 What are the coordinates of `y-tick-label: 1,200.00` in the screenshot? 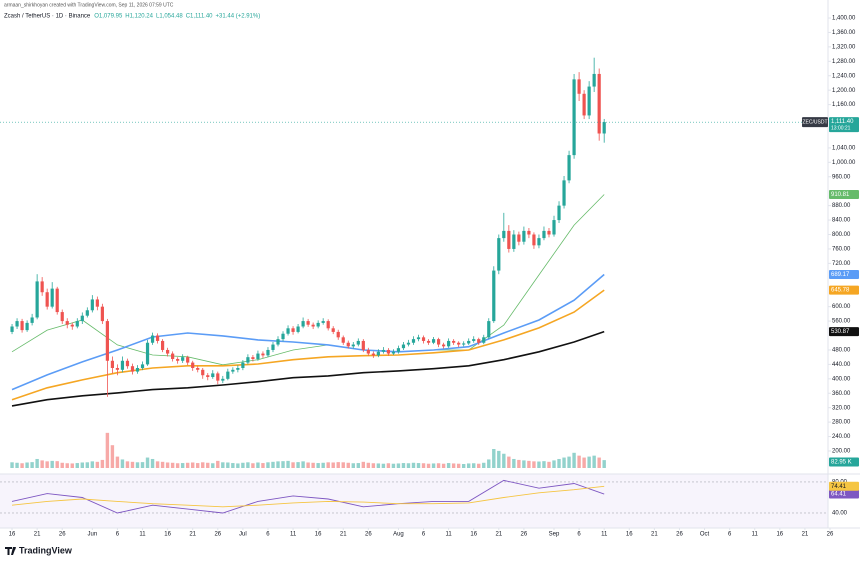 It's located at (844, 91).